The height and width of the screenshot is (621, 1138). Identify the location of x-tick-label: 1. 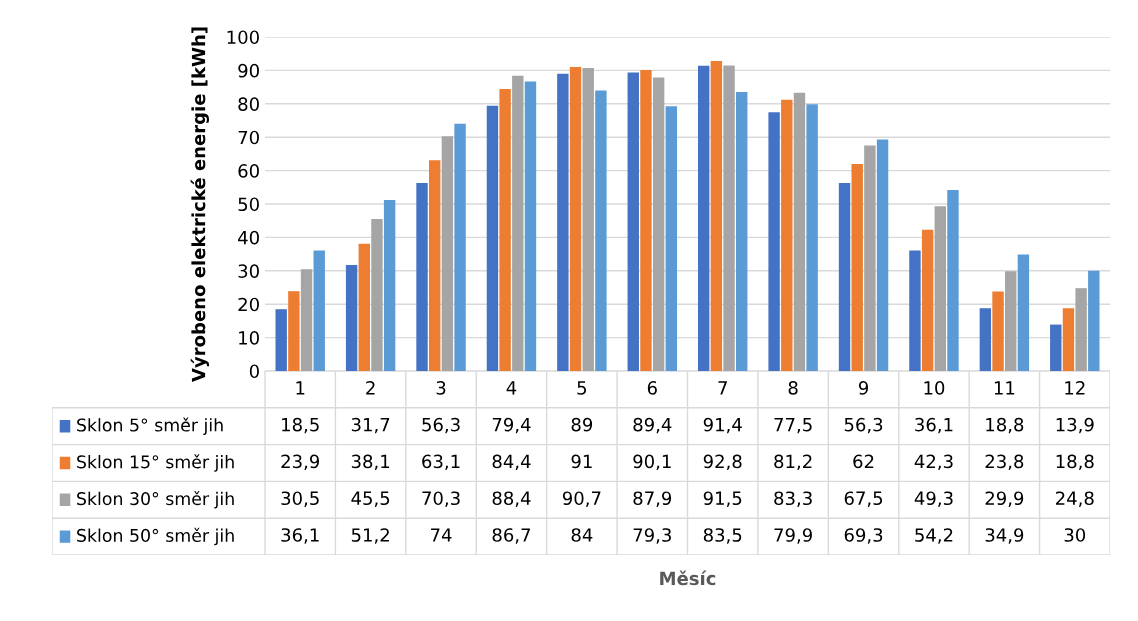
(300, 388).